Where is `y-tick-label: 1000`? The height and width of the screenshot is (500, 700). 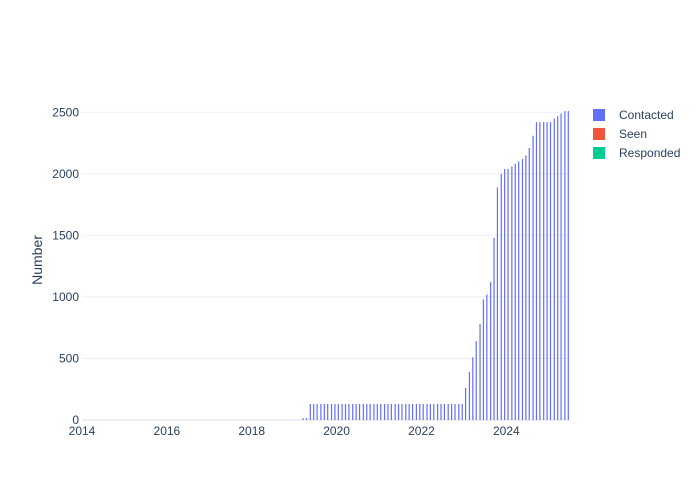 y-tick-label: 1000 is located at coordinates (65, 297).